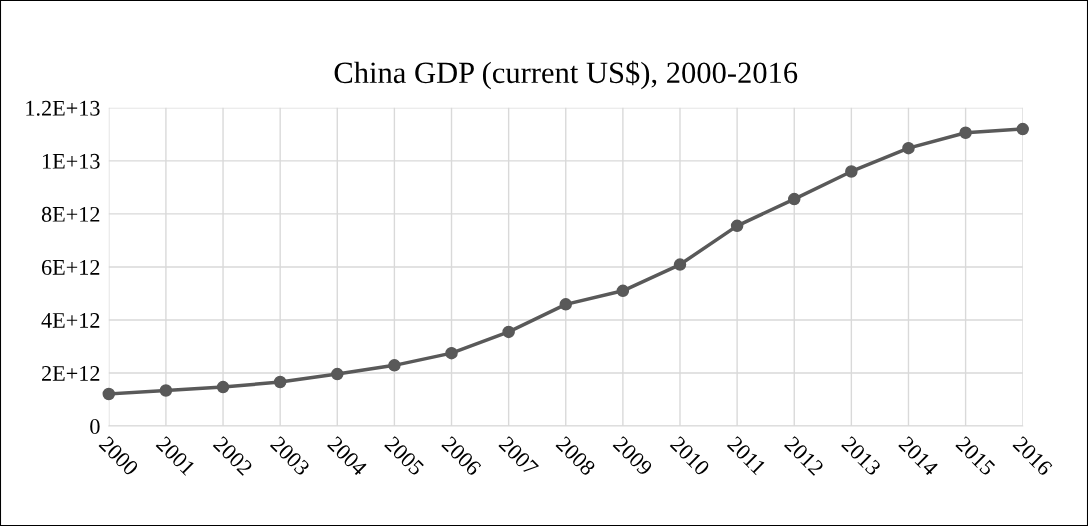  What do you see at coordinates (70, 214) in the screenshot?
I see `y-tick-label: 8E+12` at bounding box center [70, 214].